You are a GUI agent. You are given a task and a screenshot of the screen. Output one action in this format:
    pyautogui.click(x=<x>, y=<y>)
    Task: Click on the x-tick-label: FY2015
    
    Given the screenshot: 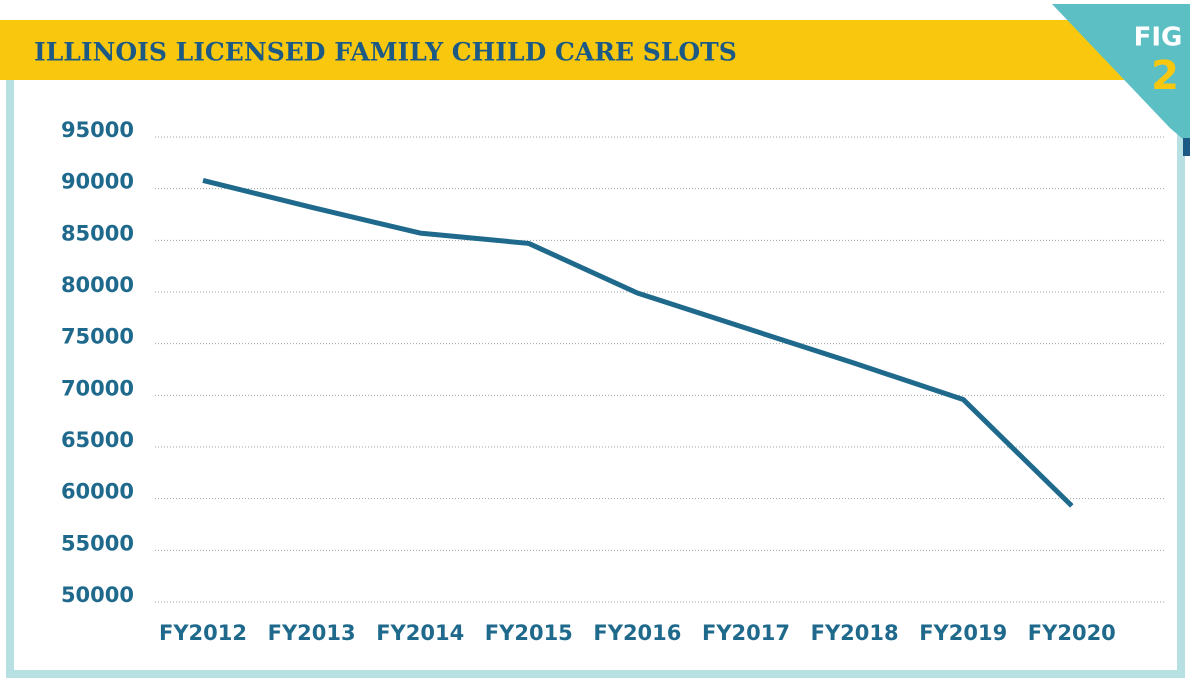 What is the action you would take?
    pyautogui.click(x=529, y=633)
    